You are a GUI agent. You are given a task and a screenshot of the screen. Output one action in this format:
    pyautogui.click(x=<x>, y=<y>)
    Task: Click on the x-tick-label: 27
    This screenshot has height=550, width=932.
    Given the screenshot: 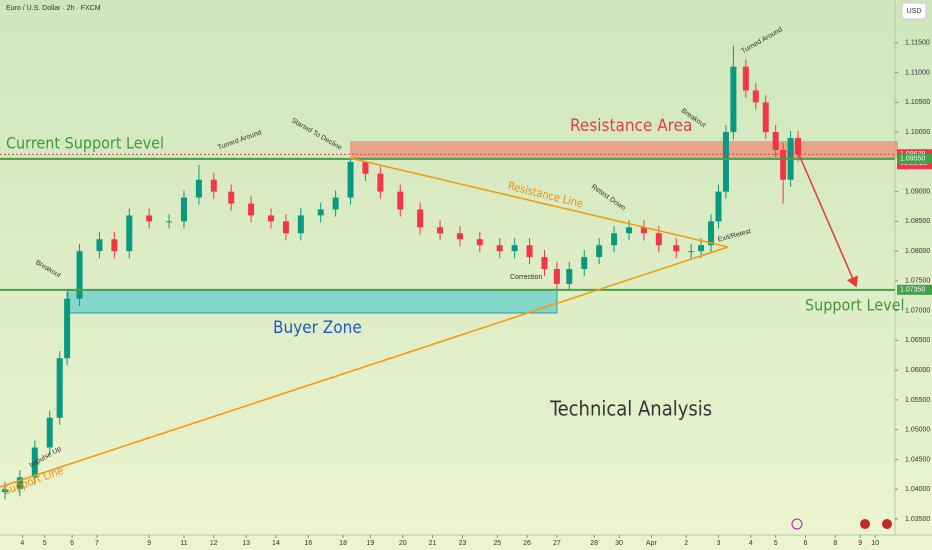 What is the action you would take?
    pyautogui.click(x=557, y=543)
    